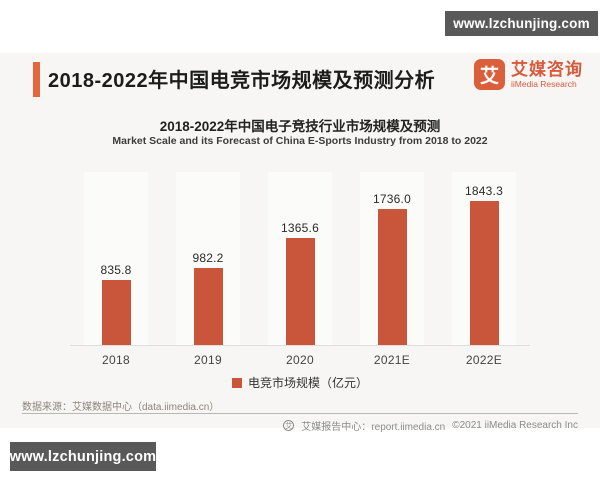 The height and width of the screenshot is (480, 600). Describe the element at coordinates (300, 228) in the screenshot. I see `bar-value-label: 1365.6` at that location.